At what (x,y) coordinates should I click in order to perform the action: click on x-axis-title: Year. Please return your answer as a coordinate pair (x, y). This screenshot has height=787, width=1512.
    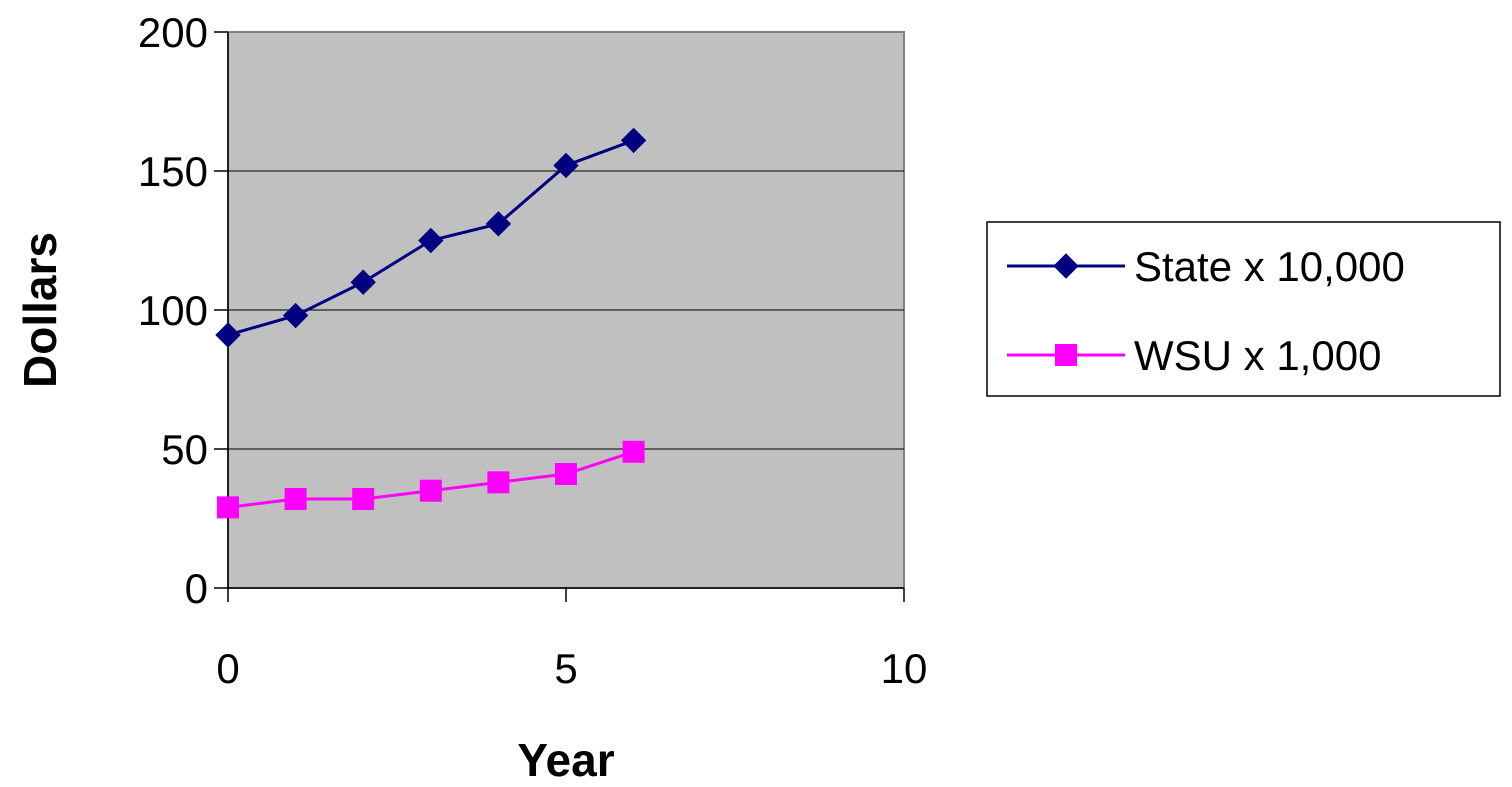
    Looking at the image, I should click on (565, 758).